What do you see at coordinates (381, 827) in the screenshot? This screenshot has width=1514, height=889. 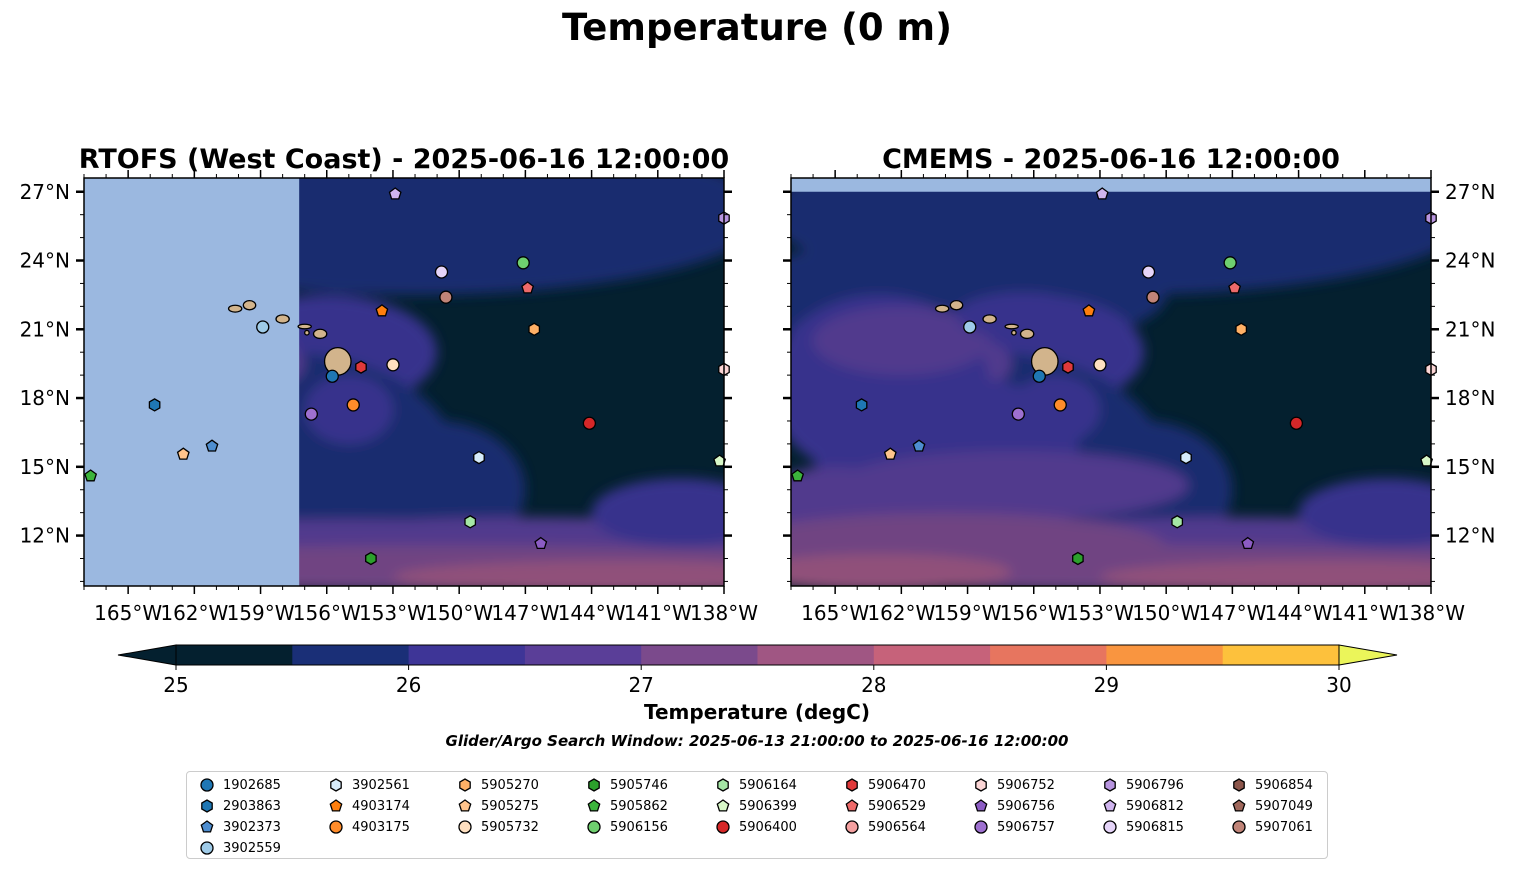 I see `legend-label: 4903175` at bounding box center [381, 827].